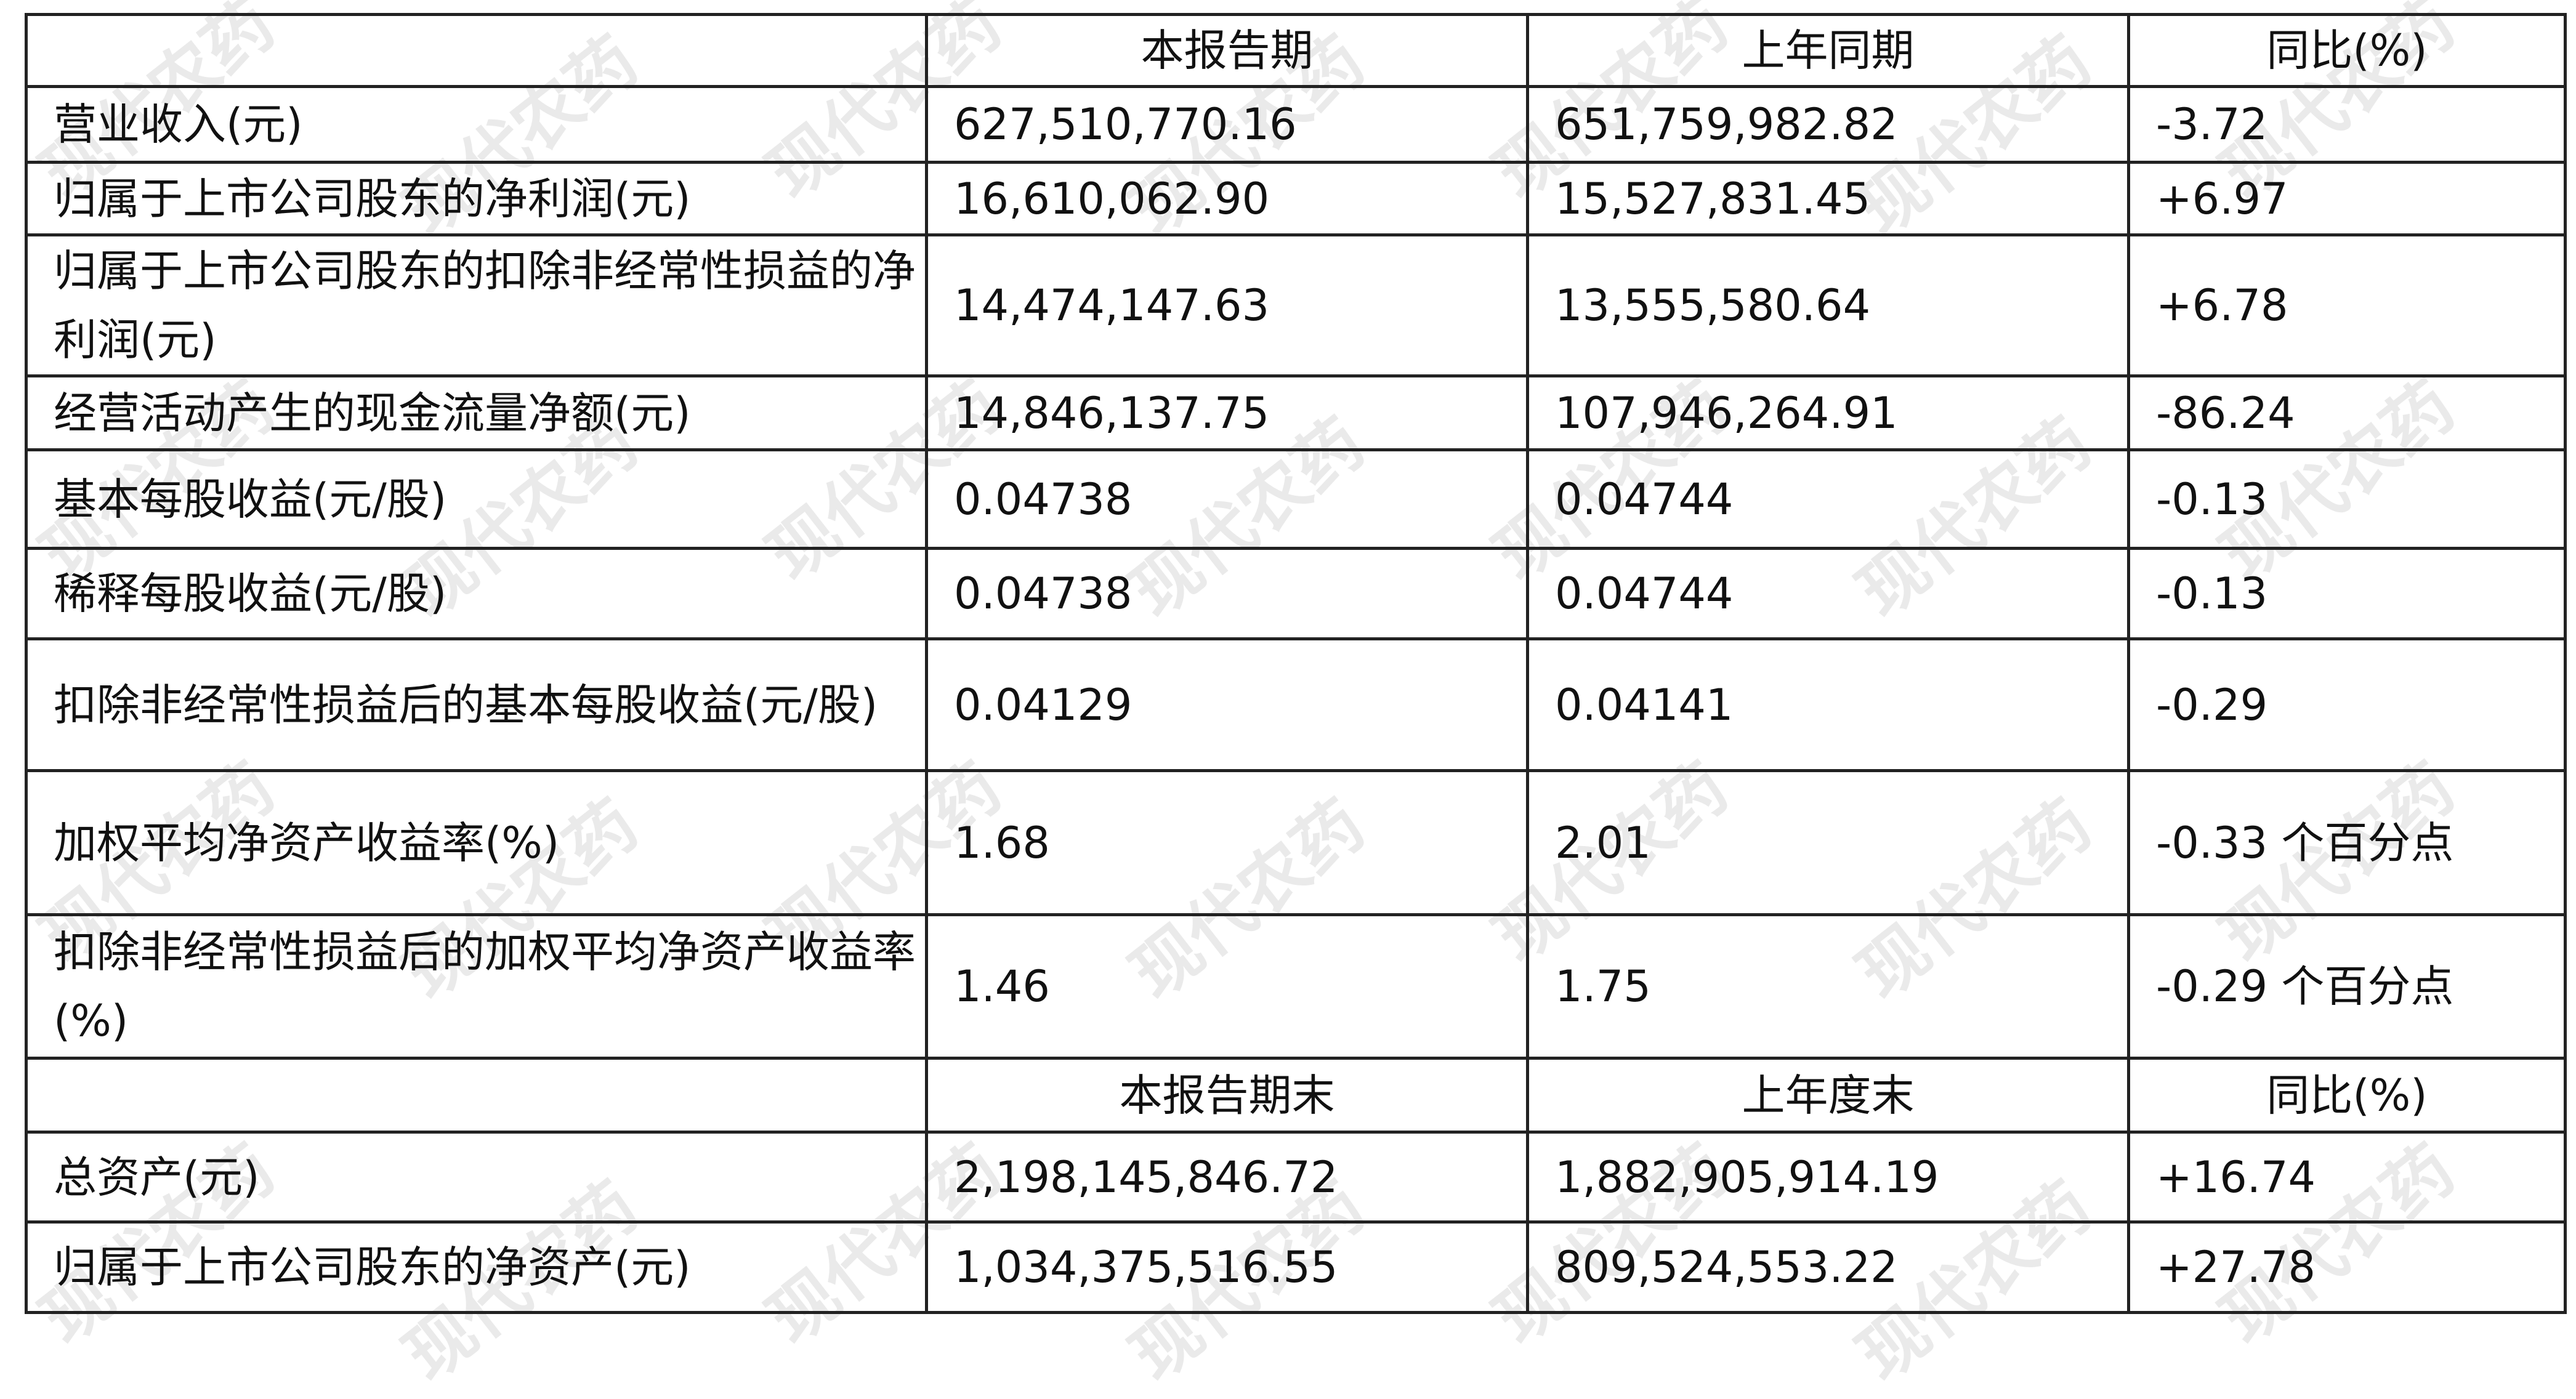 The image size is (2576, 1399). I want to click on cell-metric: 扣除非经常性损益后的基本每股收益(元/股), so click(476, 704).